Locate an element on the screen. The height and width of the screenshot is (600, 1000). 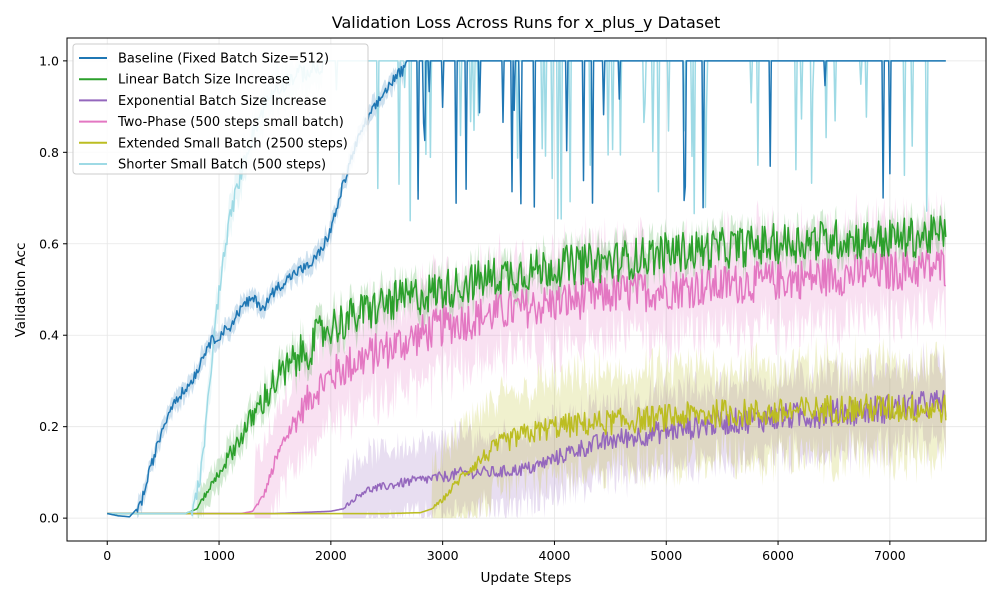
y-tick-label: 0.8 is located at coordinates (49, 152).